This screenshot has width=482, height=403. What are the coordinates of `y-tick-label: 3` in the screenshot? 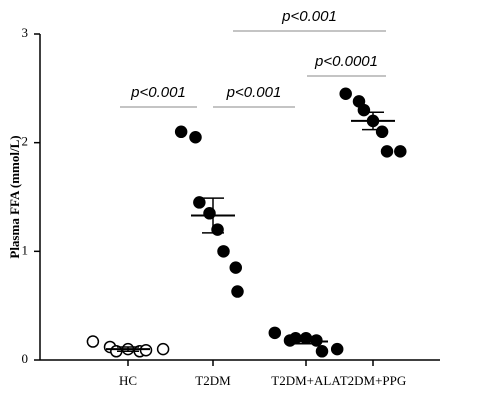 It's located at (25, 32).